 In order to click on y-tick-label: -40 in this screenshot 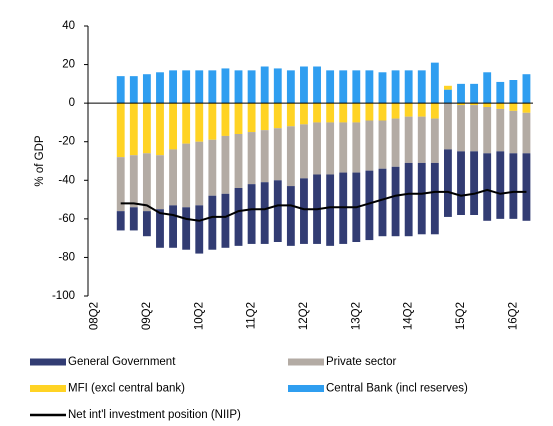, I will do `click(66, 180)`.